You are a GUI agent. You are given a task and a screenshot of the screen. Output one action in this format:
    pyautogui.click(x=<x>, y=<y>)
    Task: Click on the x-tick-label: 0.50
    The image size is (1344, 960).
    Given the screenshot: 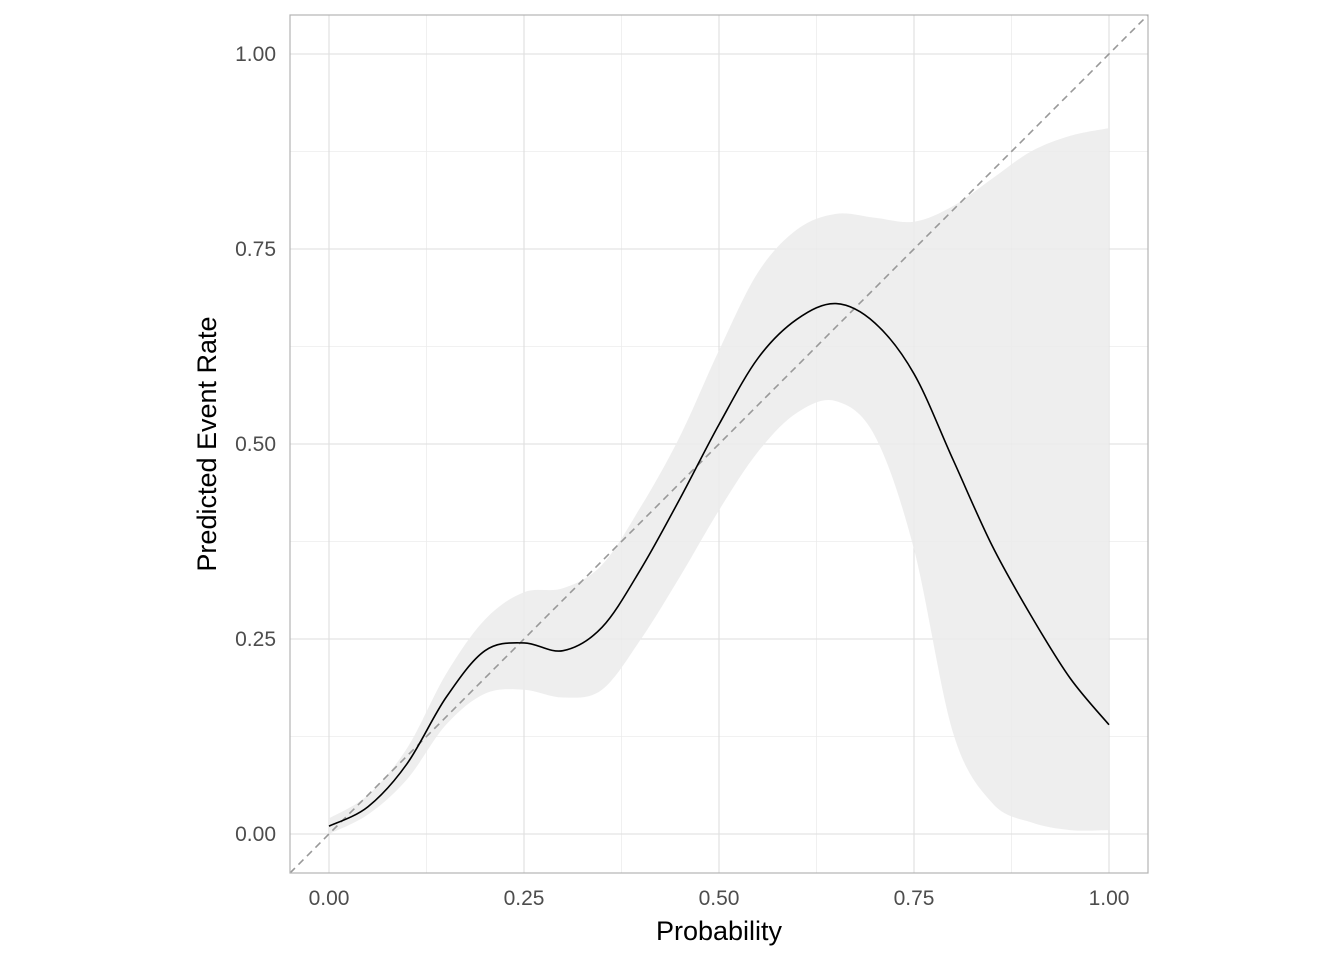 What is the action you would take?
    pyautogui.click(x=719, y=898)
    